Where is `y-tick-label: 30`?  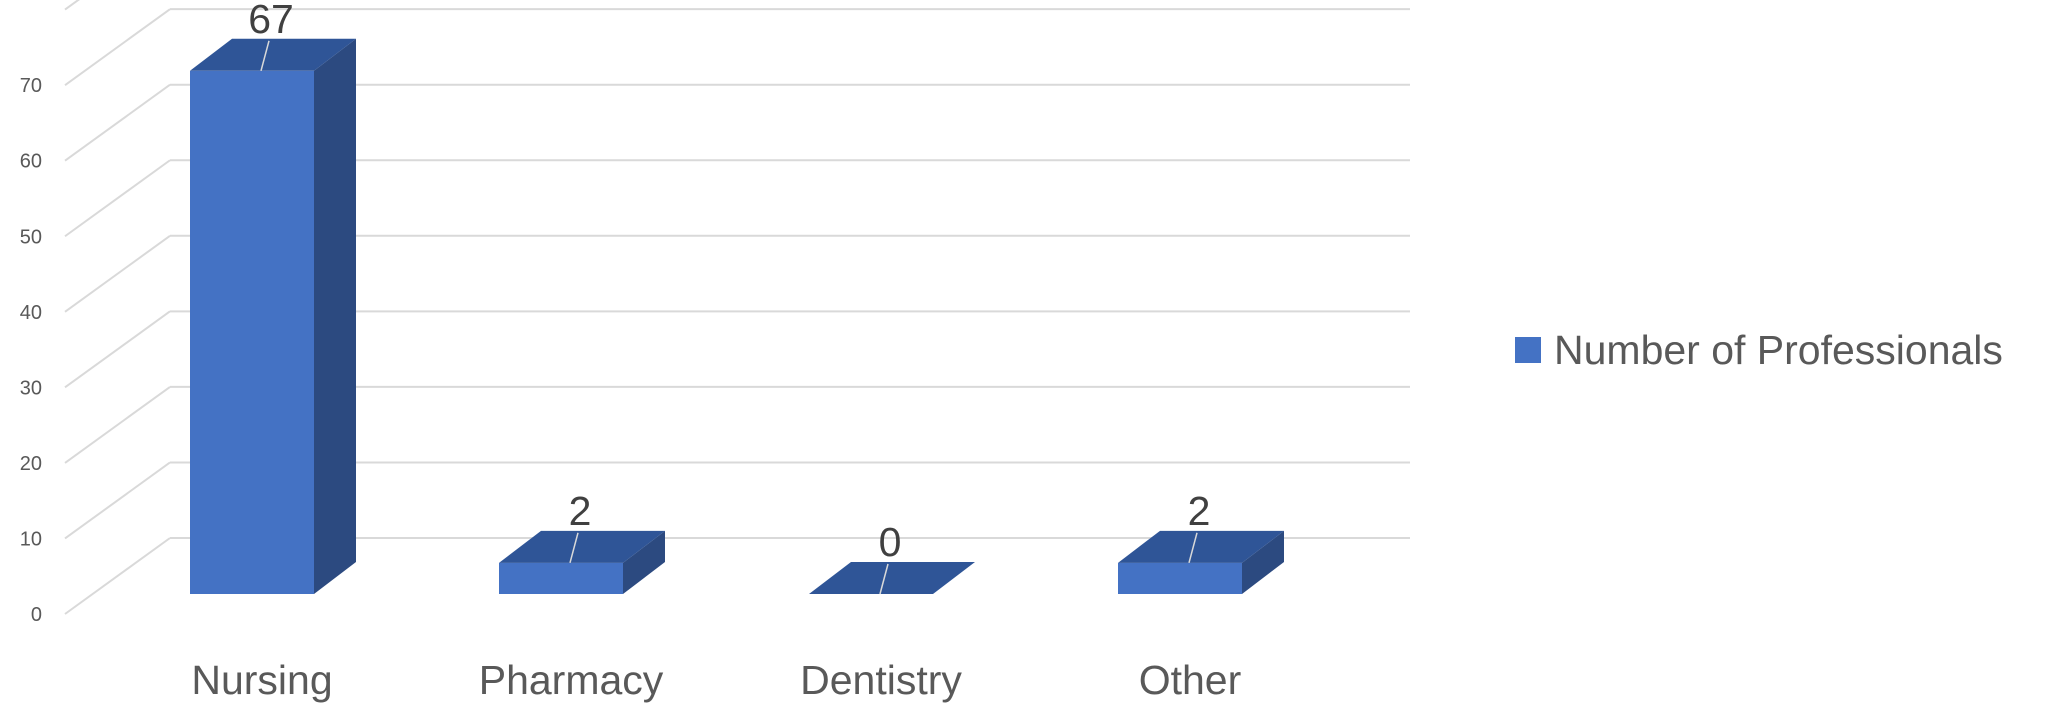
y-tick-label: 30 is located at coordinates (31, 388).